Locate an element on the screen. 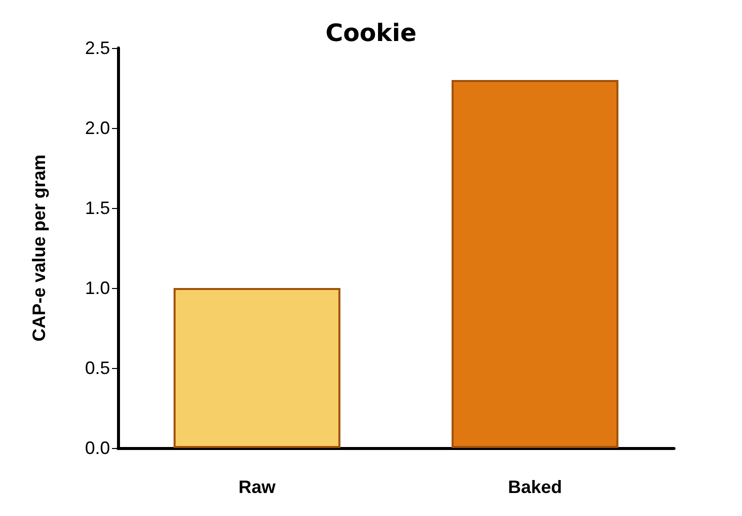  y-tick-label: 2.0 is located at coordinates (97, 128).